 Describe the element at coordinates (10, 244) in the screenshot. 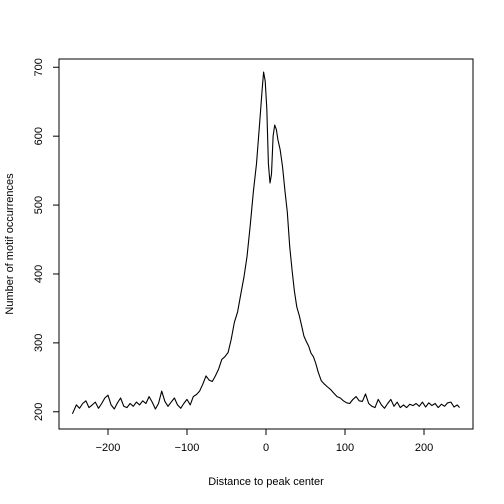

I see `y-axis-label: Number of motif occurrences` at that location.